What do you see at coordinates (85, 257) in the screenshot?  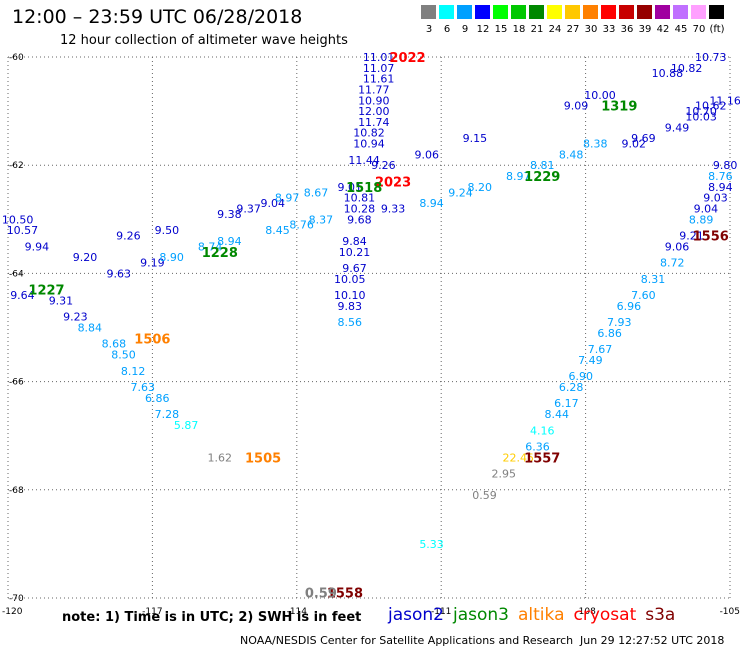 I see `wave-height-label: 9.20` at bounding box center [85, 257].